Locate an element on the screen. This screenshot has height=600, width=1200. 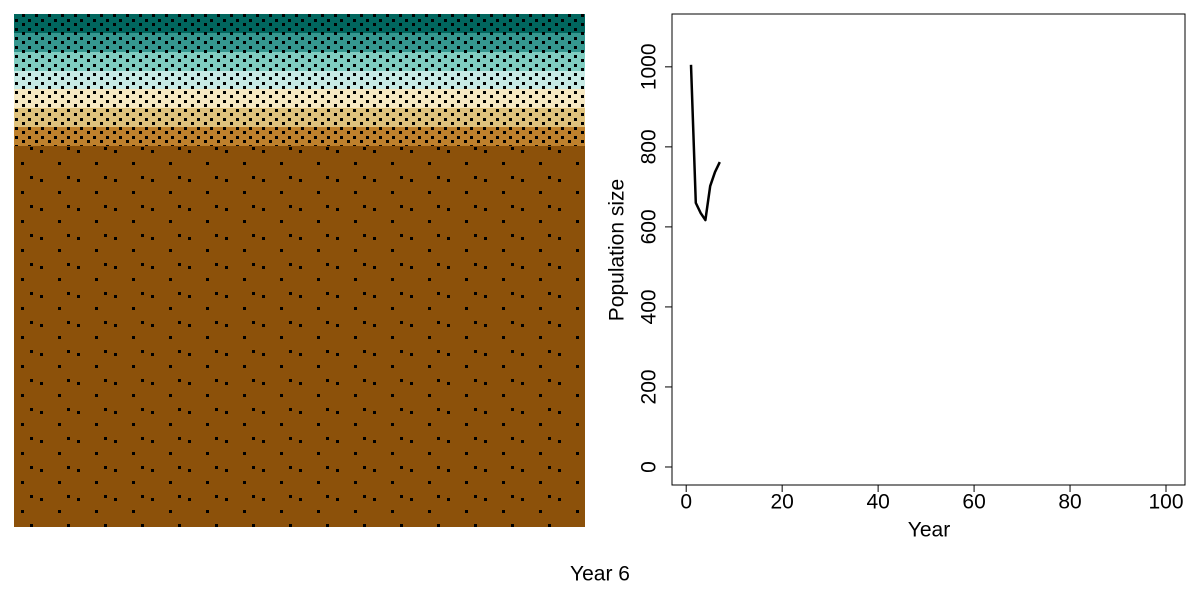
x-tick-label: 0 is located at coordinates (686, 502).